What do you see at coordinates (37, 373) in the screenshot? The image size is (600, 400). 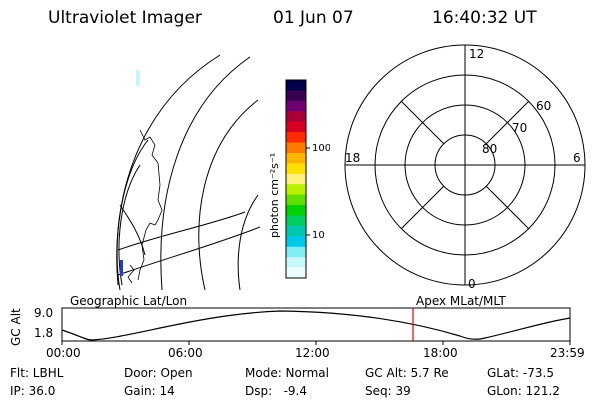 I see `filter-info: Flt: LBHL` at bounding box center [37, 373].